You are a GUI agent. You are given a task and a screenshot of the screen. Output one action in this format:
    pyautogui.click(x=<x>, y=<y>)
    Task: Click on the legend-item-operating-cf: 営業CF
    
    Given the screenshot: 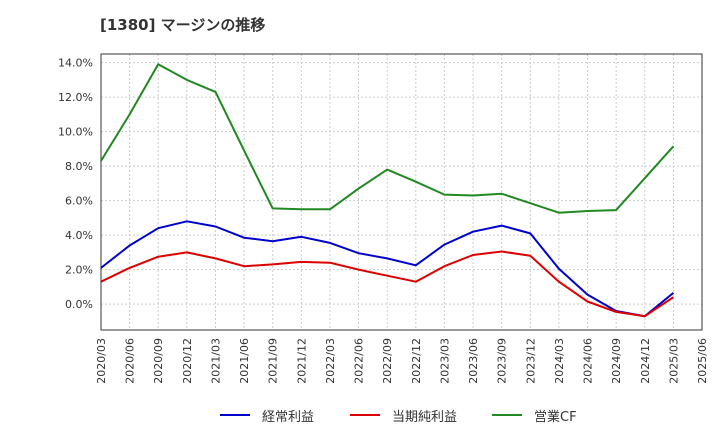 What is the action you would take?
    pyautogui.click(x=534, y=415)
    